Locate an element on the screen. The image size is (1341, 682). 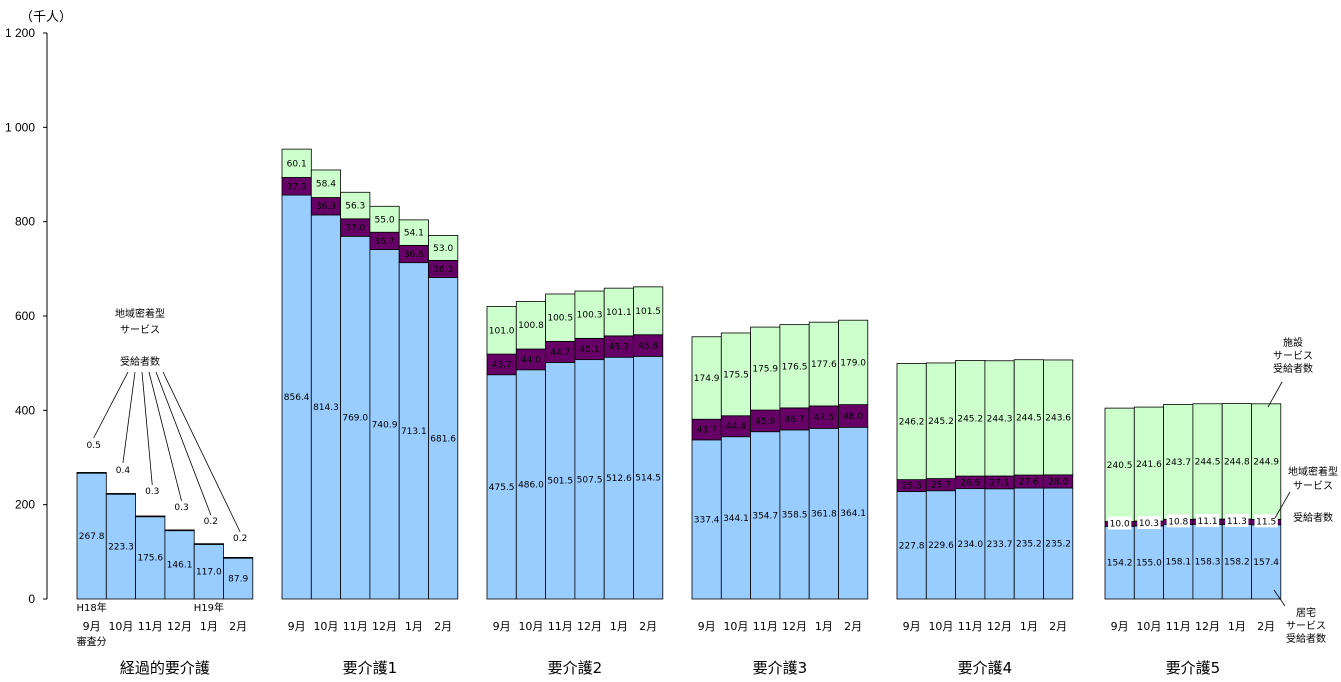
y-tick-label: 800 is located at coordinates (25, 222).